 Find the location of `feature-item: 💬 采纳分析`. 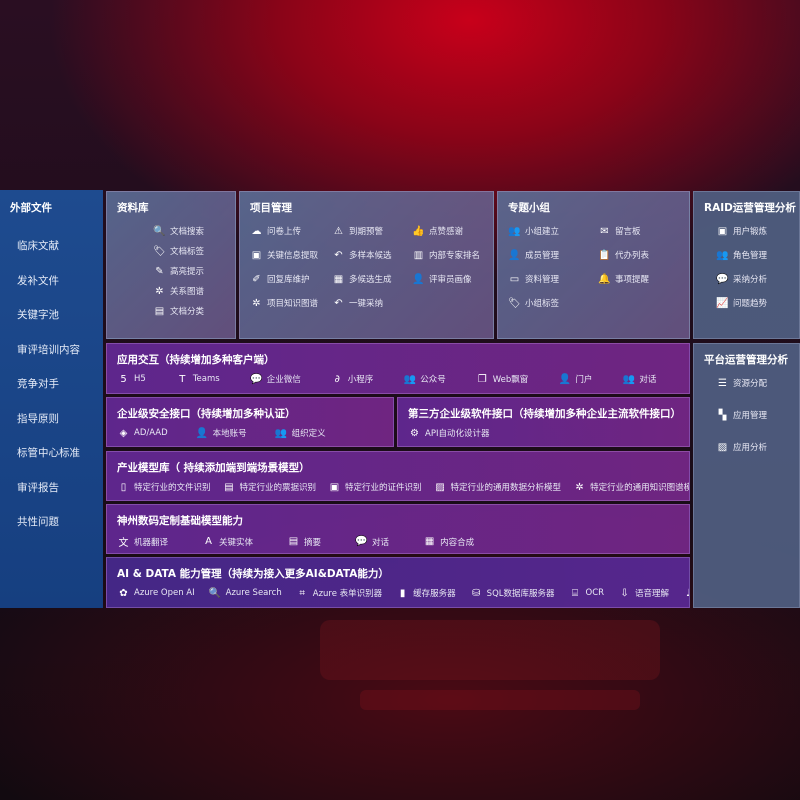

feature-item: 💬 采纳分析 is located at coordinates (752, 279).